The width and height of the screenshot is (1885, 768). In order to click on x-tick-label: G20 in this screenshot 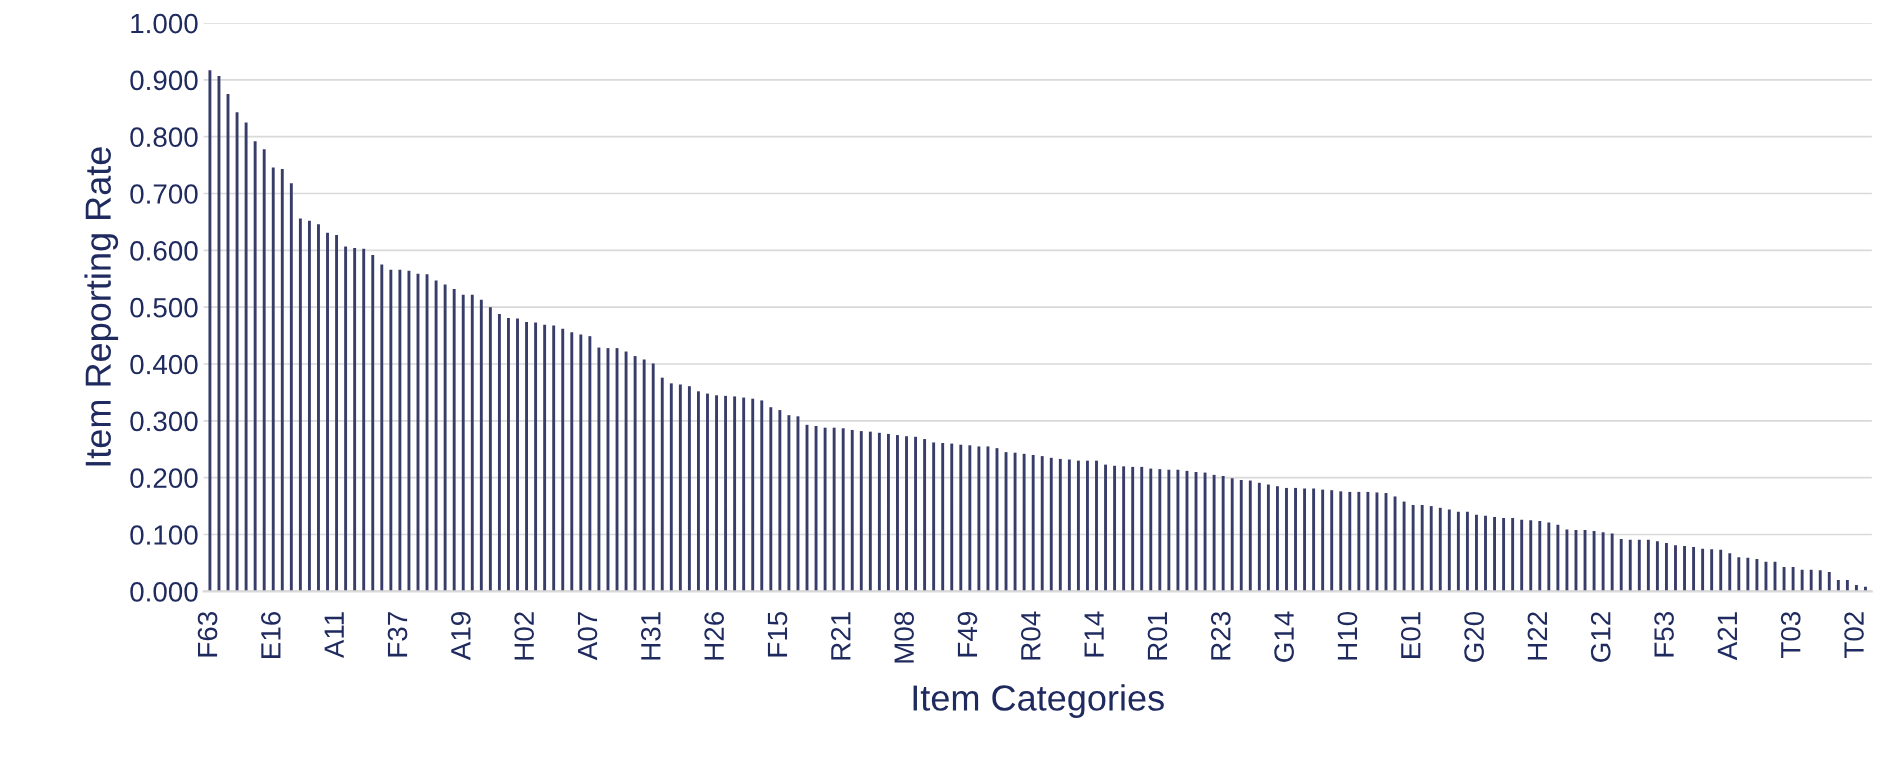, I will do `click(1474, 636)`.